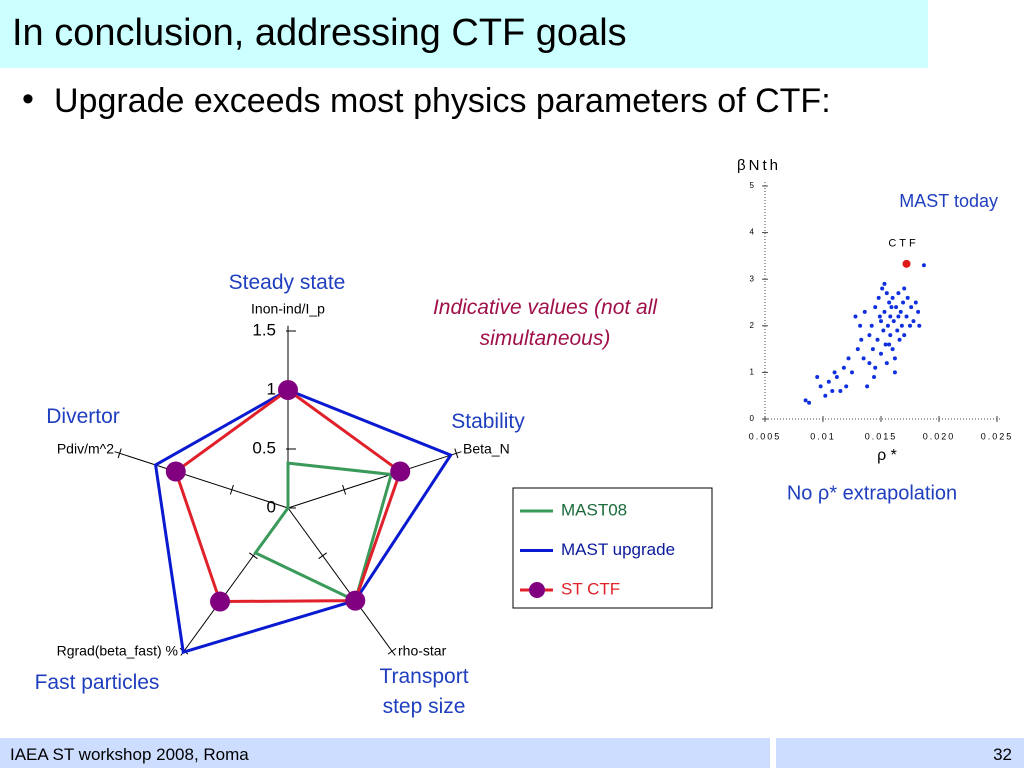 The width and height of the screenshot is (1024, 768). Describe the element at coordinates (881, 436) in the screenshot. I see `x-tick-label: 0.015` at that location.